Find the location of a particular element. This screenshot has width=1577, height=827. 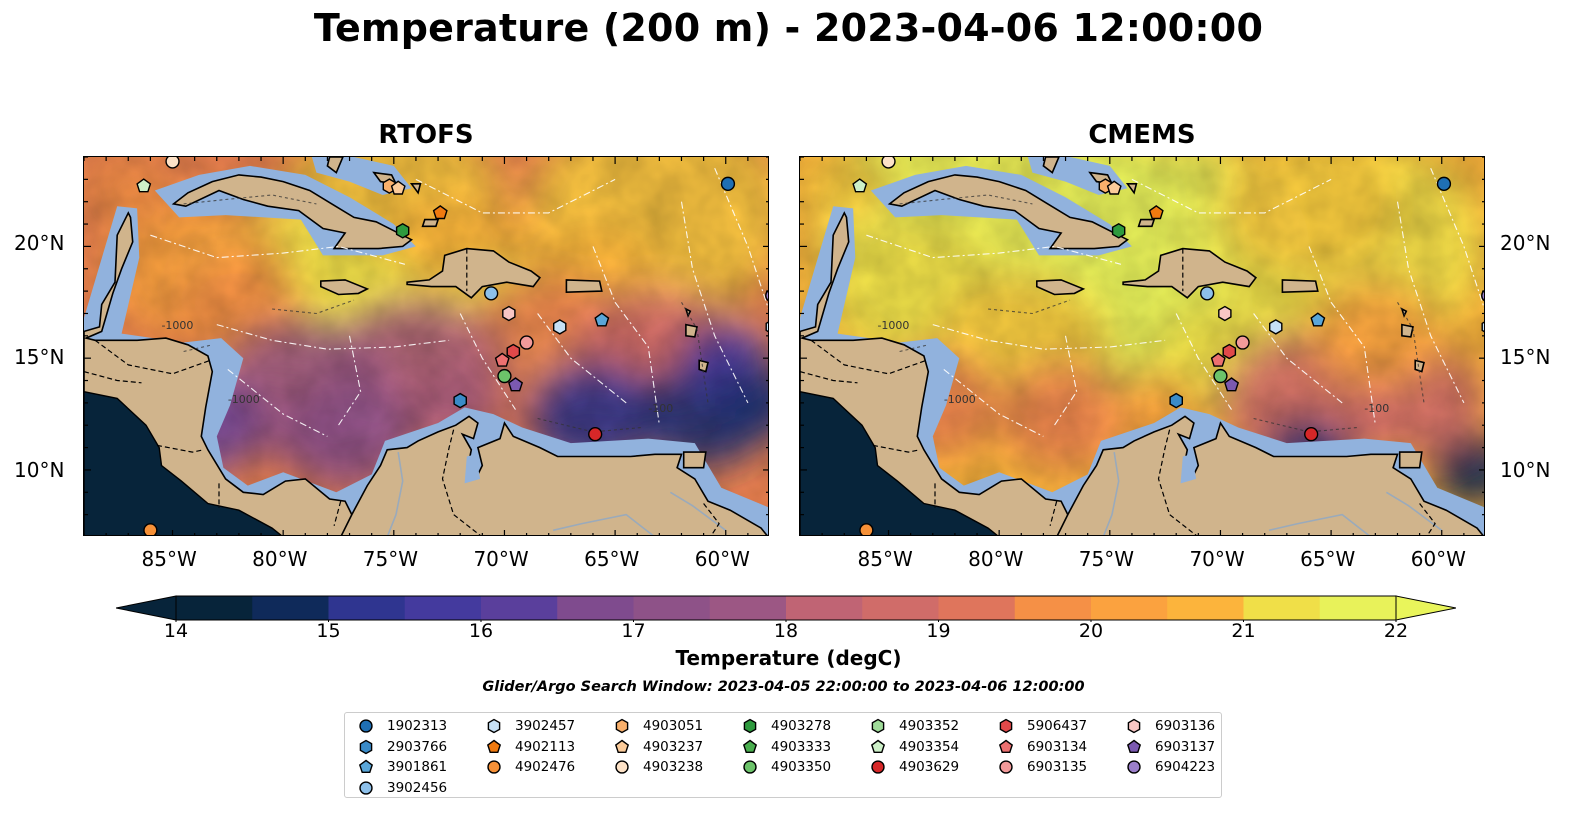

land-puertoRico is located at coordinates (584, 286).